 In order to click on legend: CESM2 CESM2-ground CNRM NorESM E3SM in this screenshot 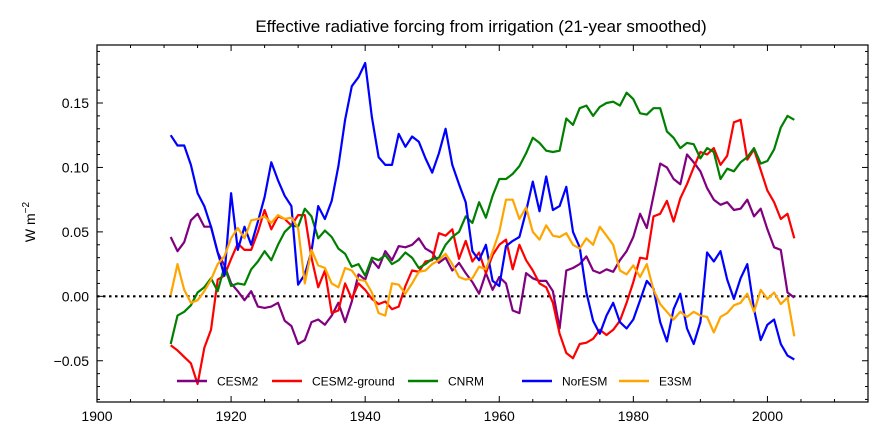, I will do `click(434, 382)`.